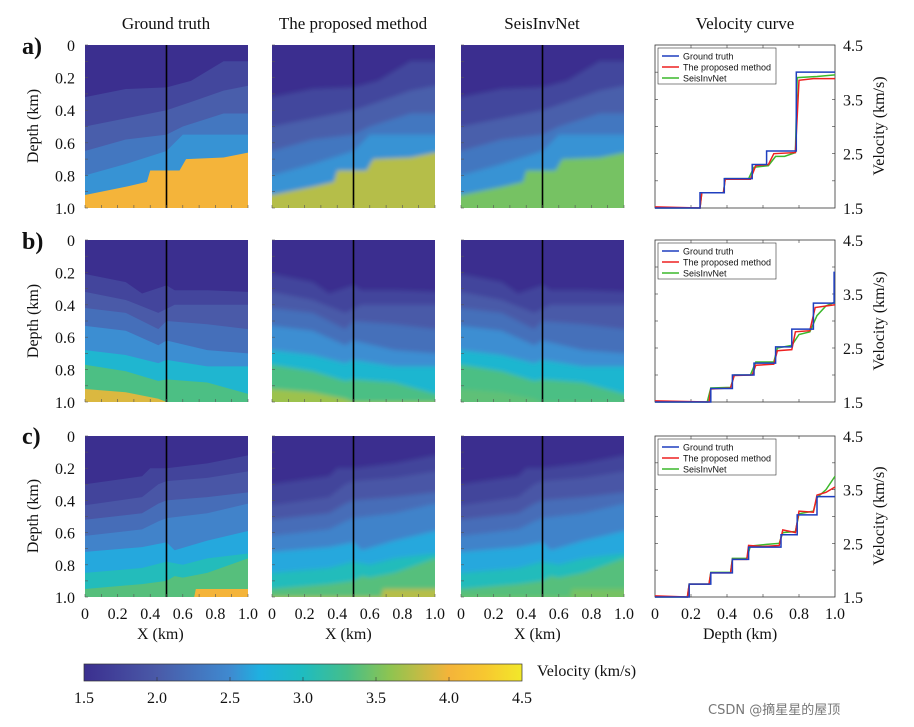 The image size is (914, 727). What do you see at coordinates (156, 526) in the screenshot?
I see `velocity-map-ground-truth: 0 0.2 0.4 0.6 0.8 1.0 0 0.2 0.4 0.6 0.8 1.0` at bounding box center [156, 526].